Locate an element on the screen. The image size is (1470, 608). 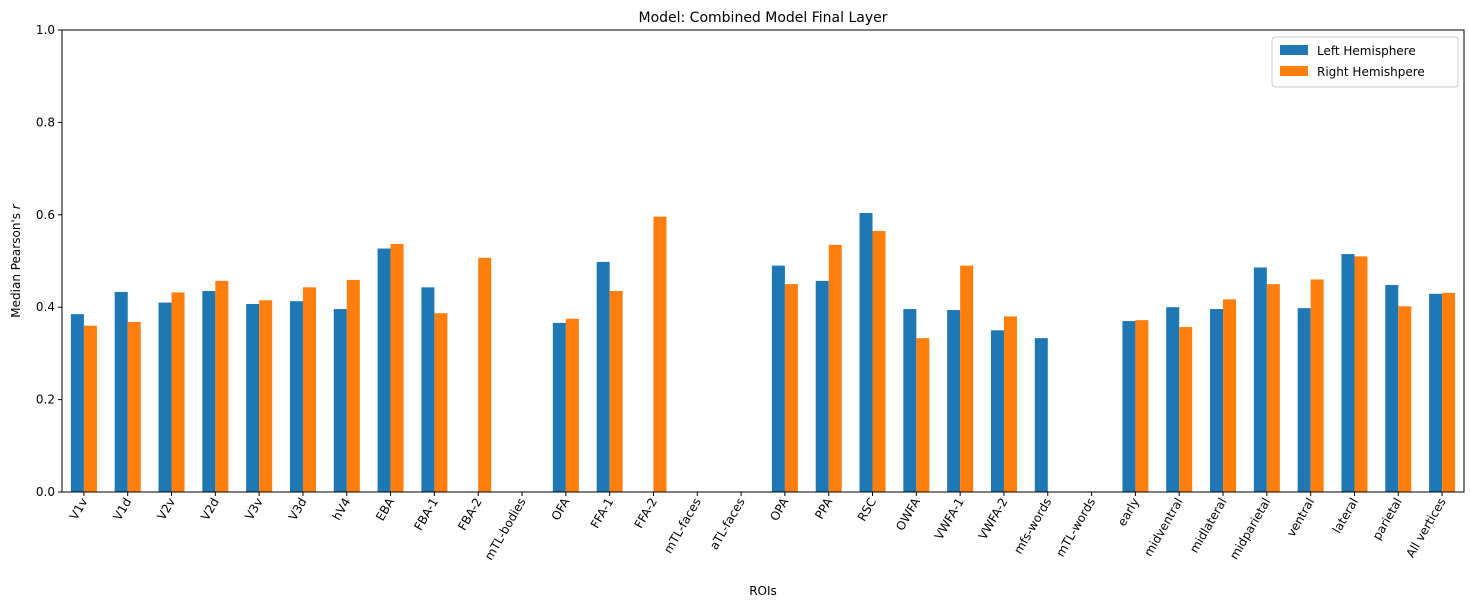
bar-right-rsc is located at coordinates (879, 361).